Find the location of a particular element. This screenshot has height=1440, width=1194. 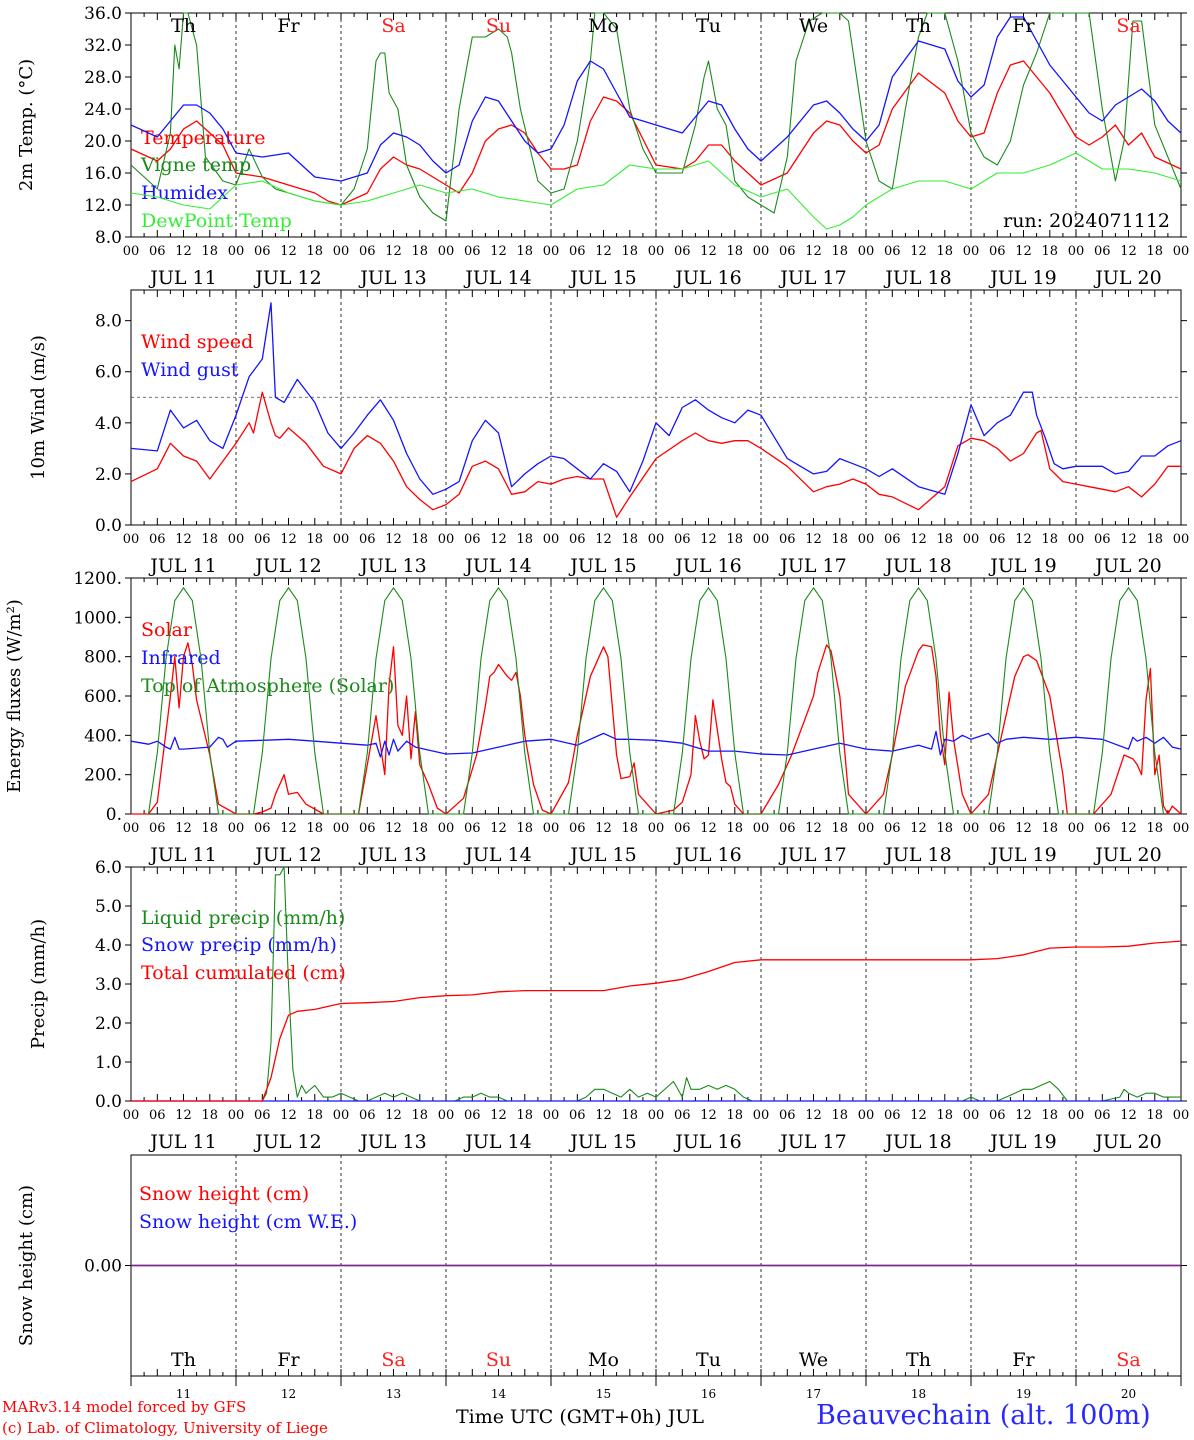

y-tick-label: 1.0 is located at coordinates (108, 1063).